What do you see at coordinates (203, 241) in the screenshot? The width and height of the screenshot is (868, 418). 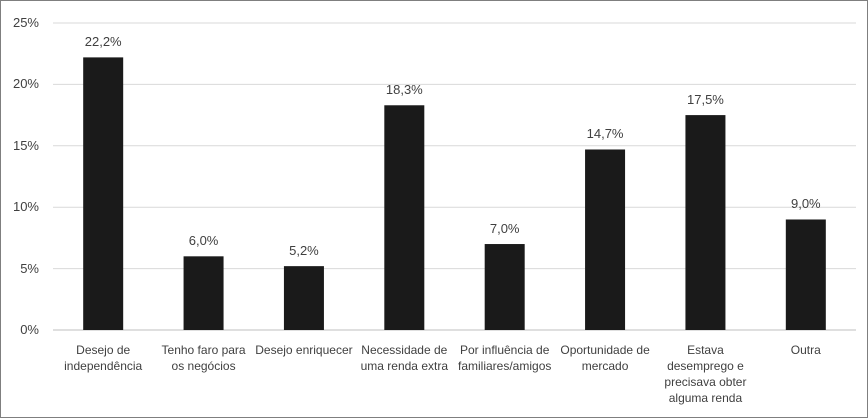 I see `data-label: 6,0%` at bounding box center [203, 241].